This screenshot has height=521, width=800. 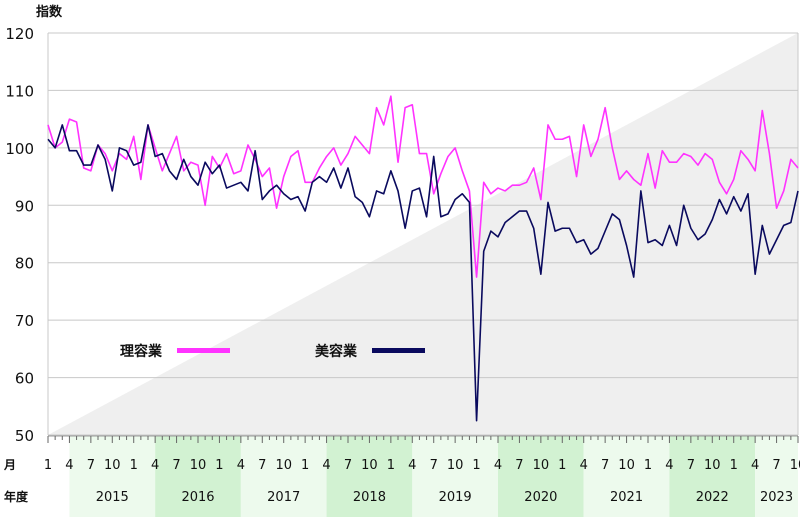 What do you see at coordinates (336, 351) in the screenshot?
I see `legend-label-1: 美容業` at bounding box center [336, 351].